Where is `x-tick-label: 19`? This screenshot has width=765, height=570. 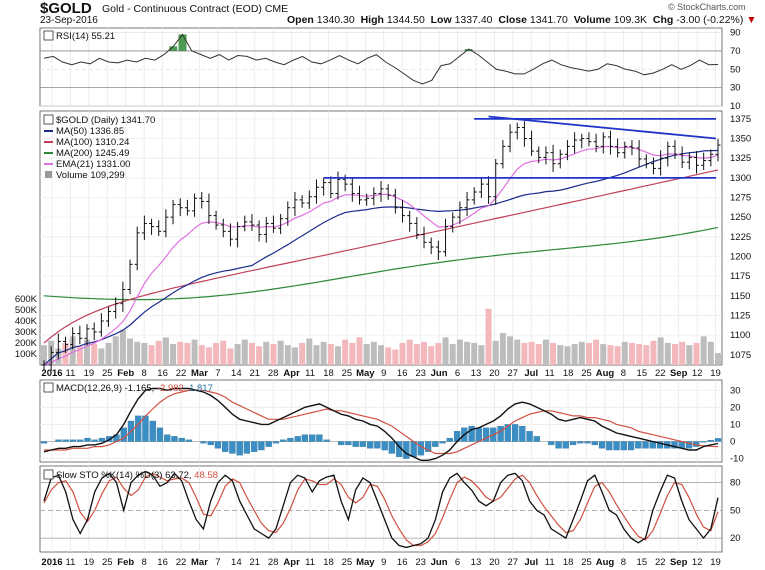
x-tick-label: 19 is located at coordinates (715, 373).